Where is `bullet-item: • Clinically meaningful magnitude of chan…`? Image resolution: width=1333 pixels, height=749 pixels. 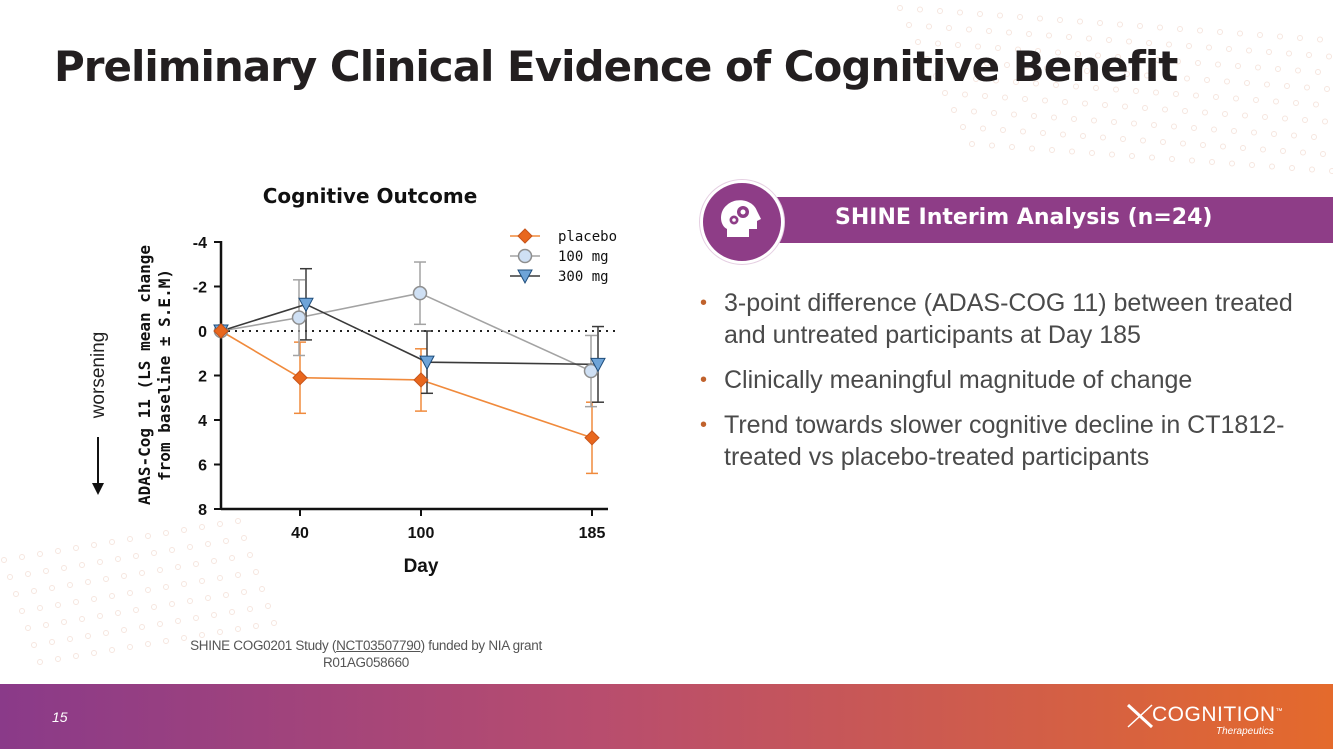
bullet-item: • Clinically meaningful magnitude of chan… is located at coordinates (946, 380).